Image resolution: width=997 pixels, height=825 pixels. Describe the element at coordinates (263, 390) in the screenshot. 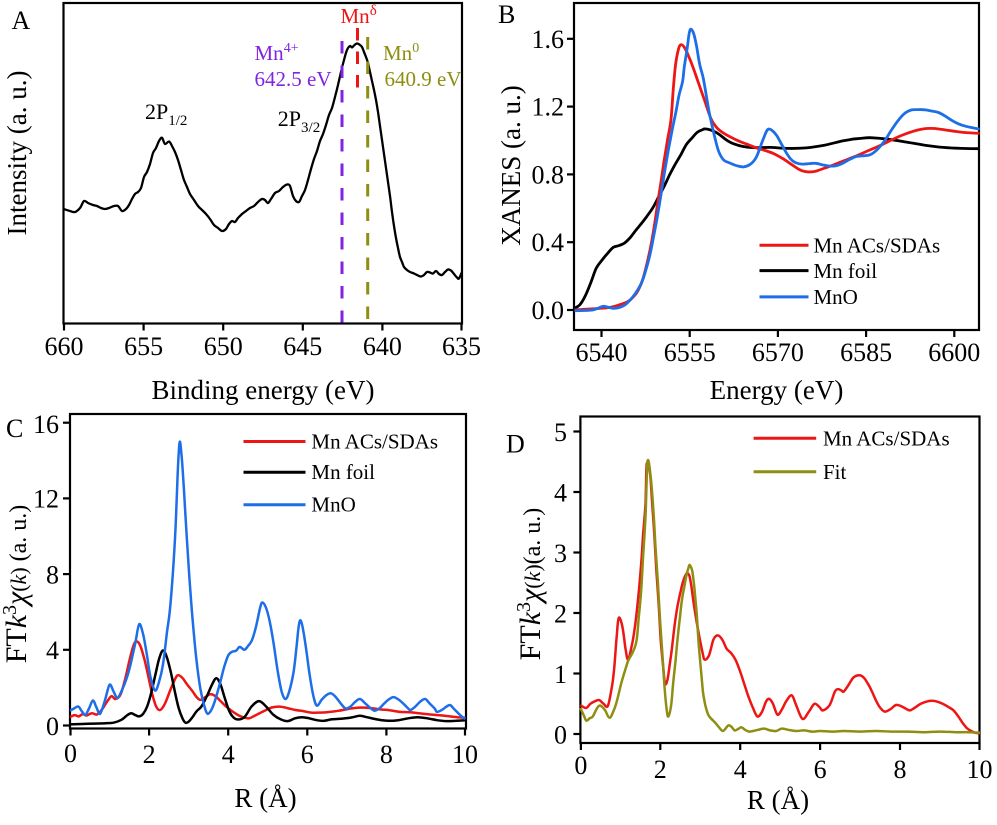

I see `svg-text: Binding energy (eV)` at that location.